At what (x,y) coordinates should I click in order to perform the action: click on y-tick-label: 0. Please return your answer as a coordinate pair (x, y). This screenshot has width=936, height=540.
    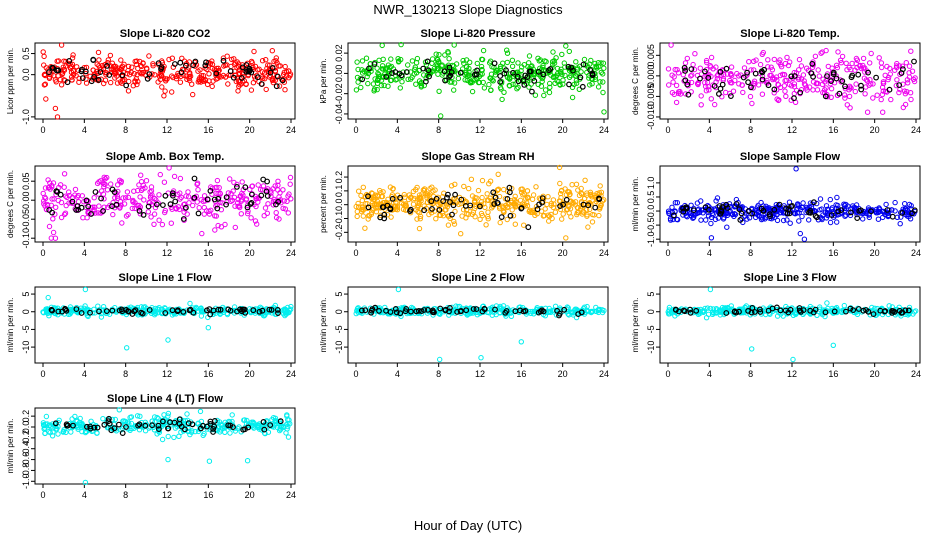
    Looking at the image, I should click on (339, 311).